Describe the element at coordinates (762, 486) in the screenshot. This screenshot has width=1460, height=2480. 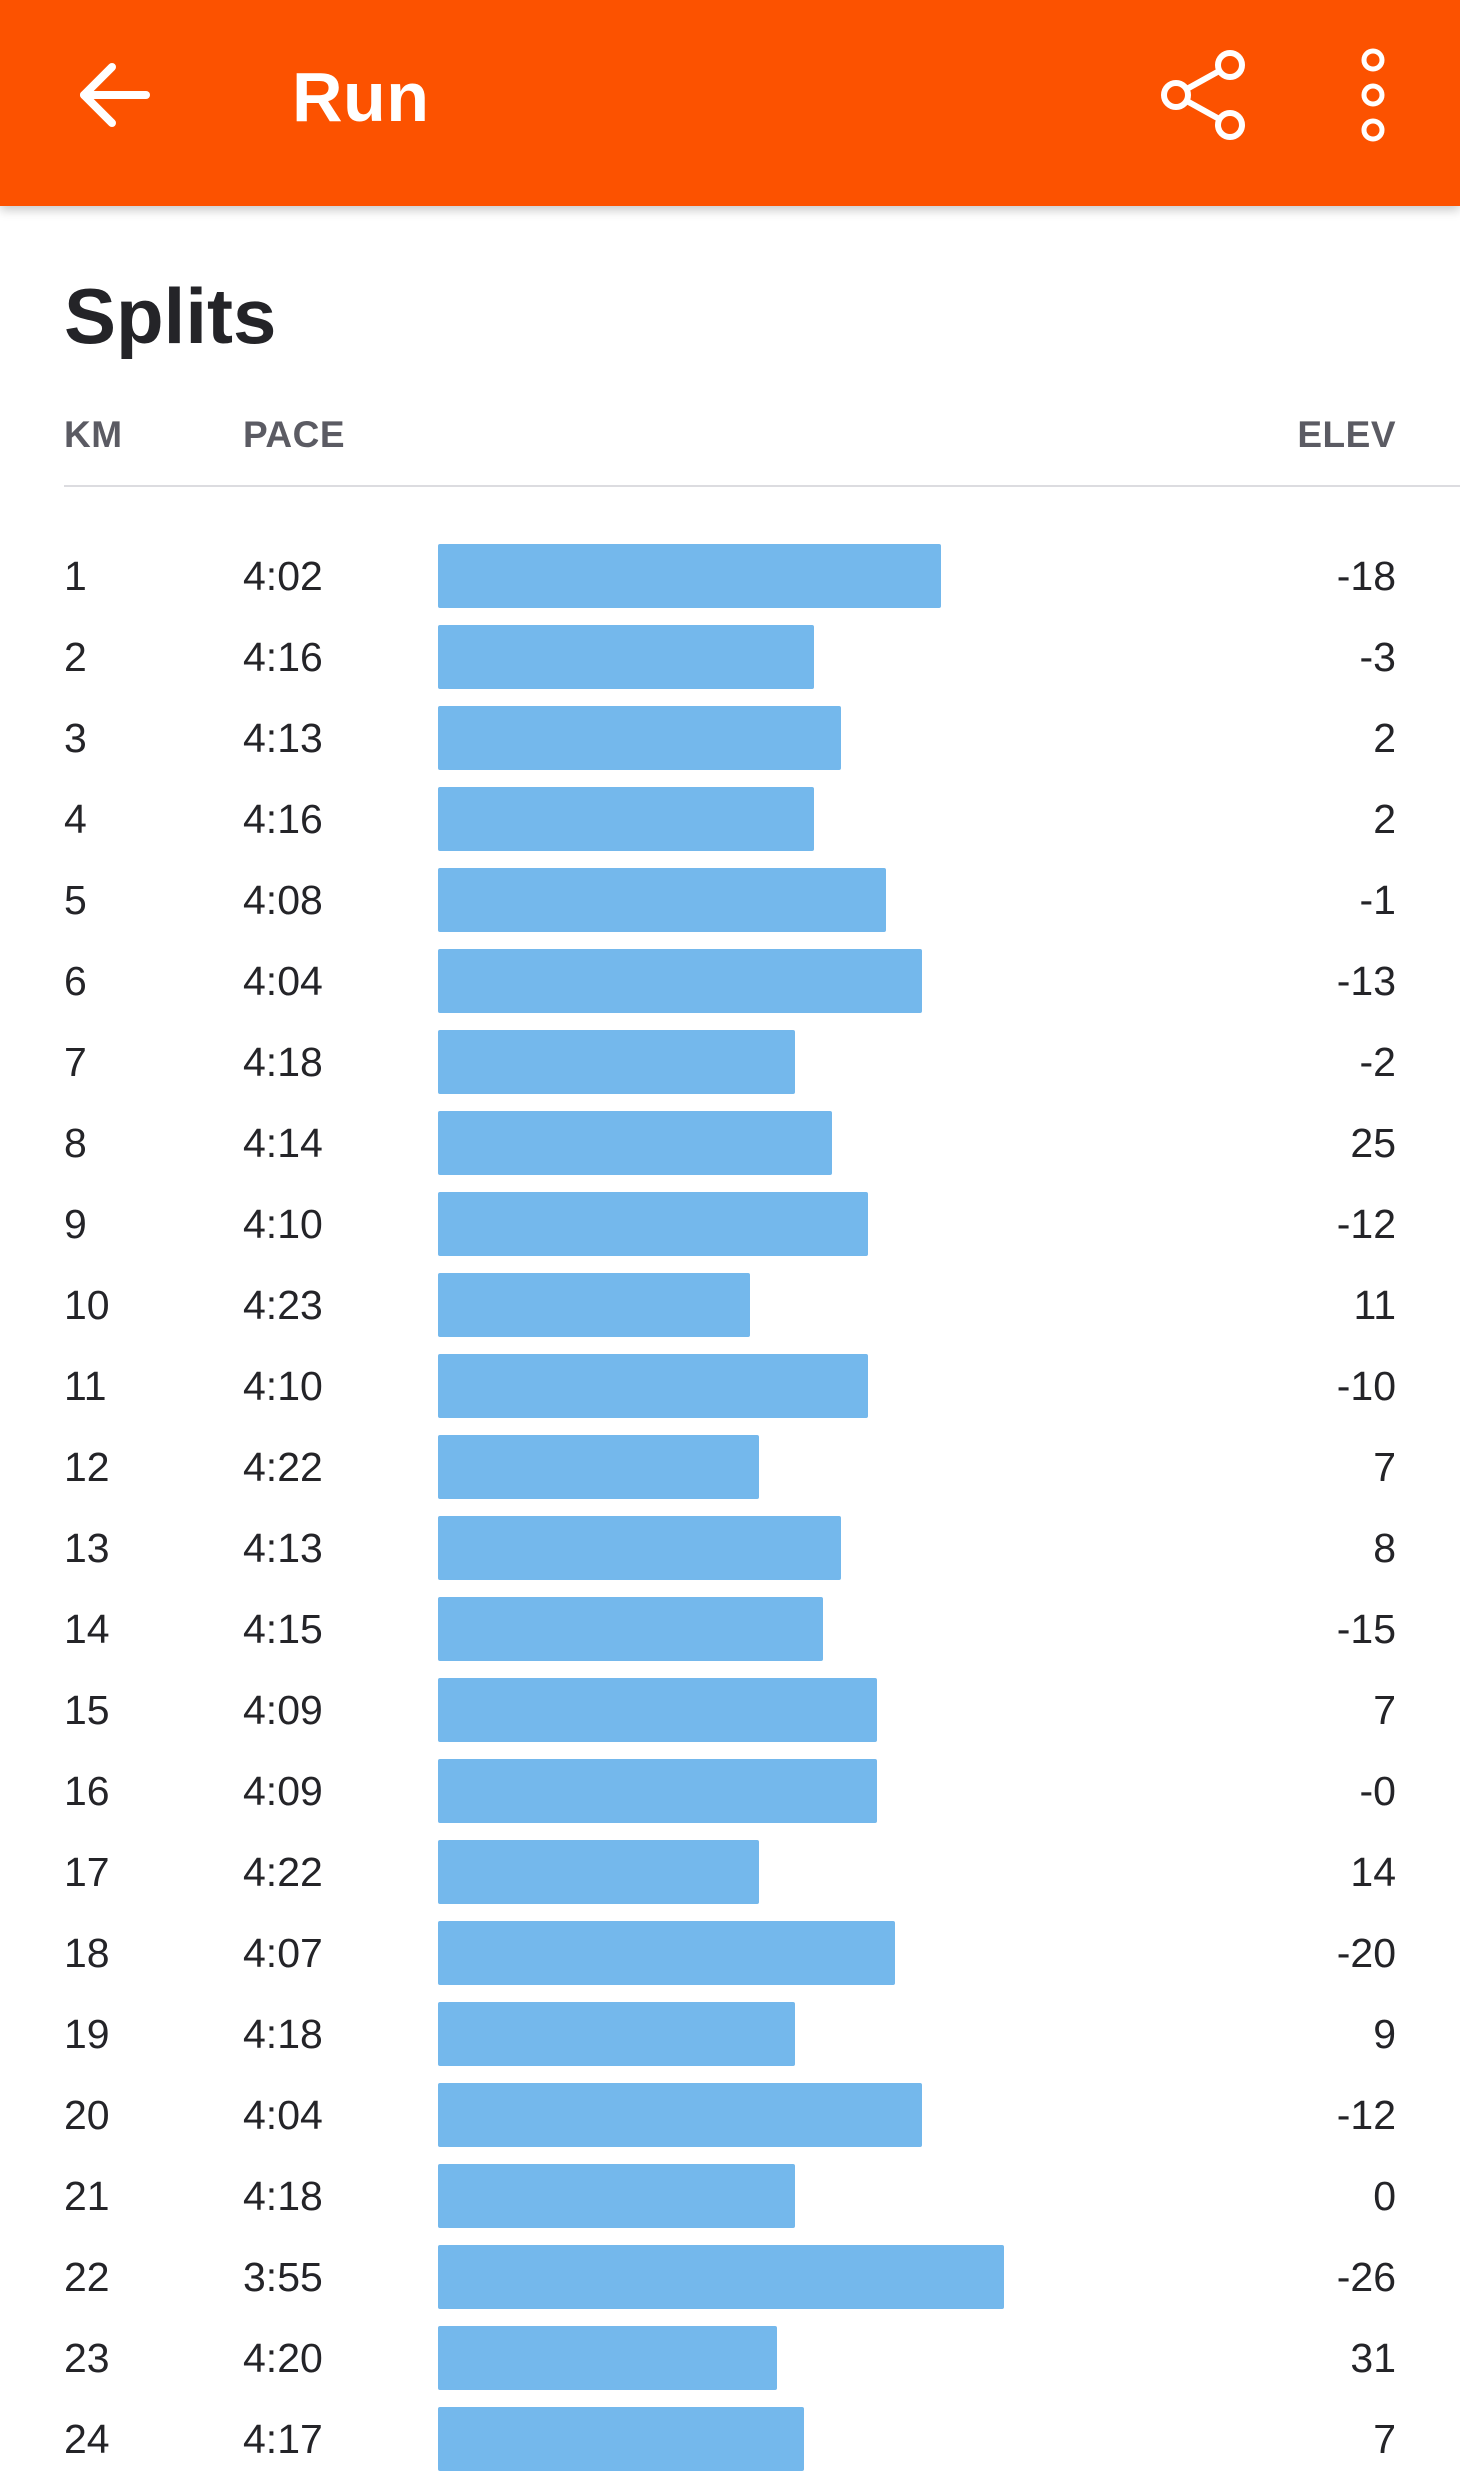
I see `header-divider` at that location.